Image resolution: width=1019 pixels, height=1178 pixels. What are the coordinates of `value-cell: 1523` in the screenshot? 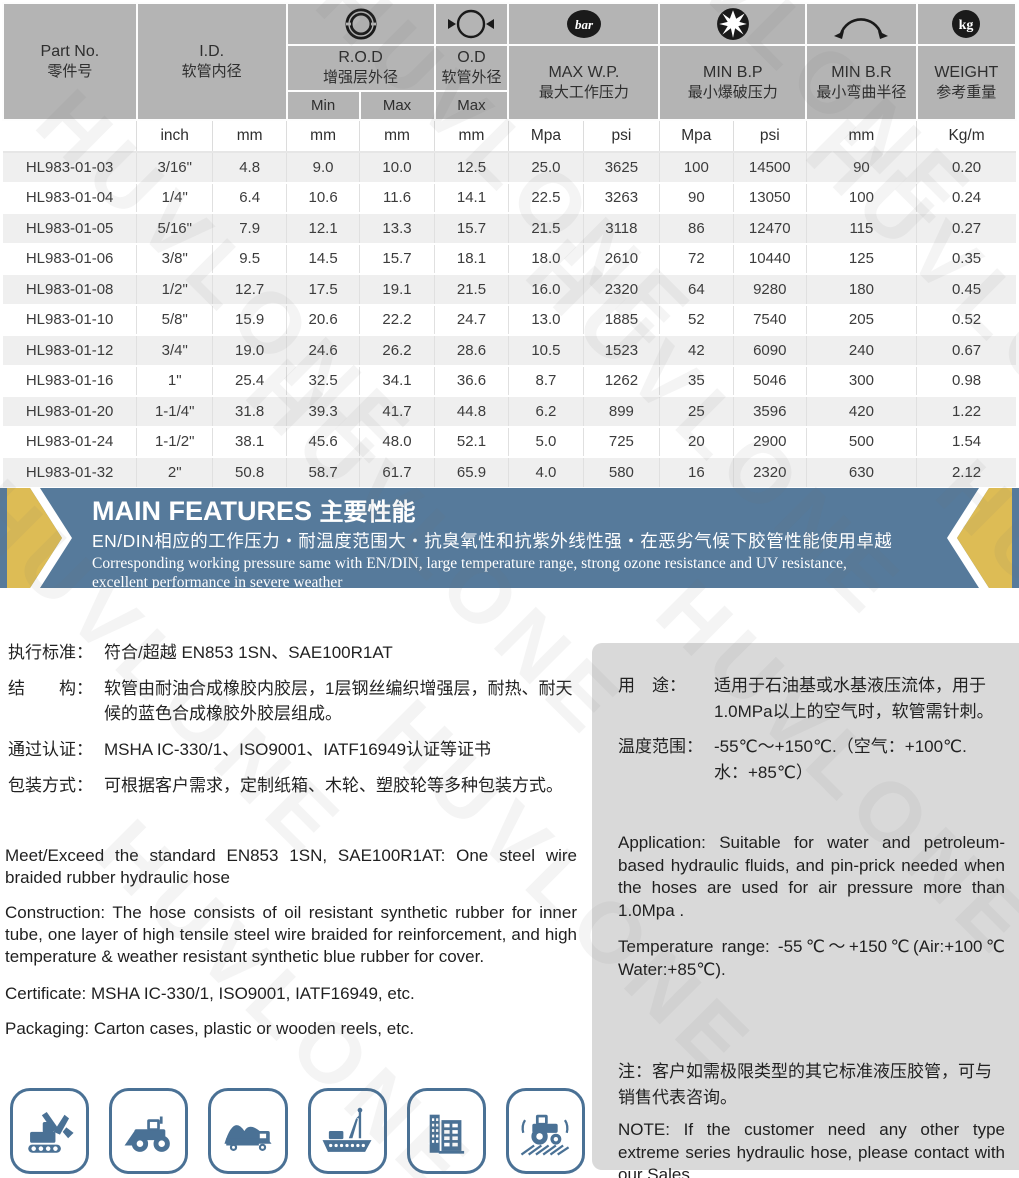 It's located at (621, 350).